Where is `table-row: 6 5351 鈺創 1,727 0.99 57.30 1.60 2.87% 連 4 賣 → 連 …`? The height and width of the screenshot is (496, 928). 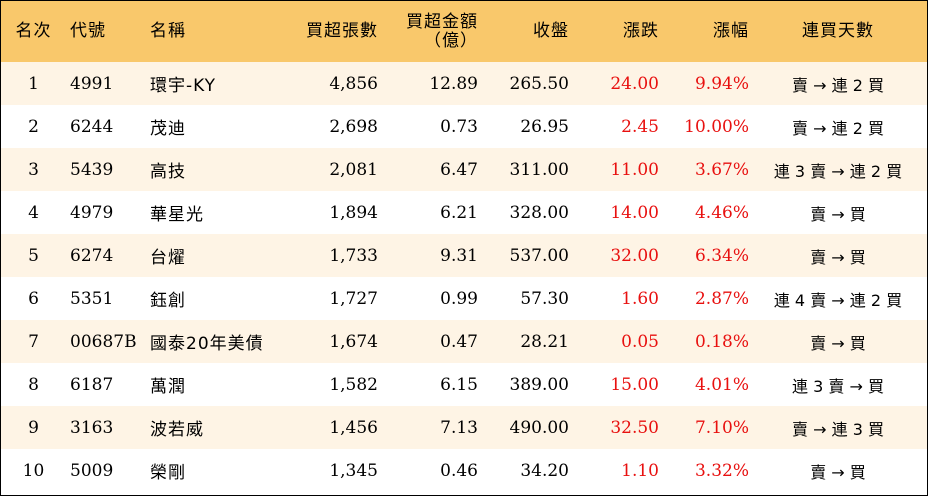
table-row: 6 5351 鈺創 1,727 0.99 57.30 1.60 2.87% 連 4 賣 → 連 … is located at coordinates (464, 298).